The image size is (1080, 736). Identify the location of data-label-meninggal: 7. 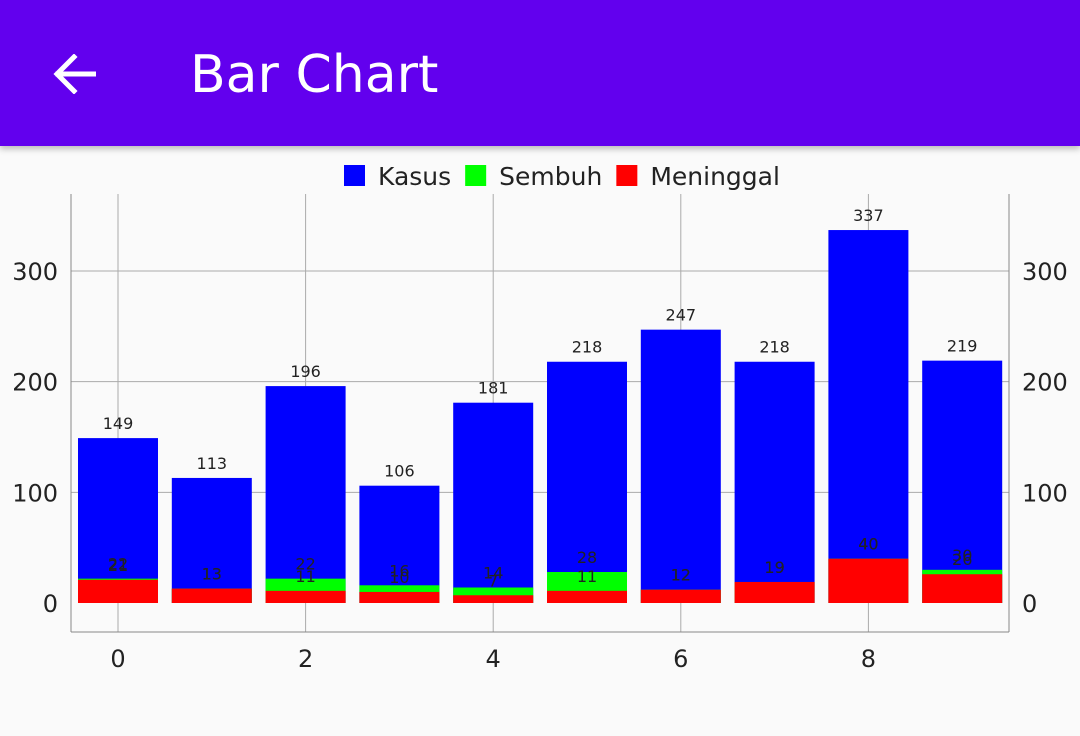
(493, 580).